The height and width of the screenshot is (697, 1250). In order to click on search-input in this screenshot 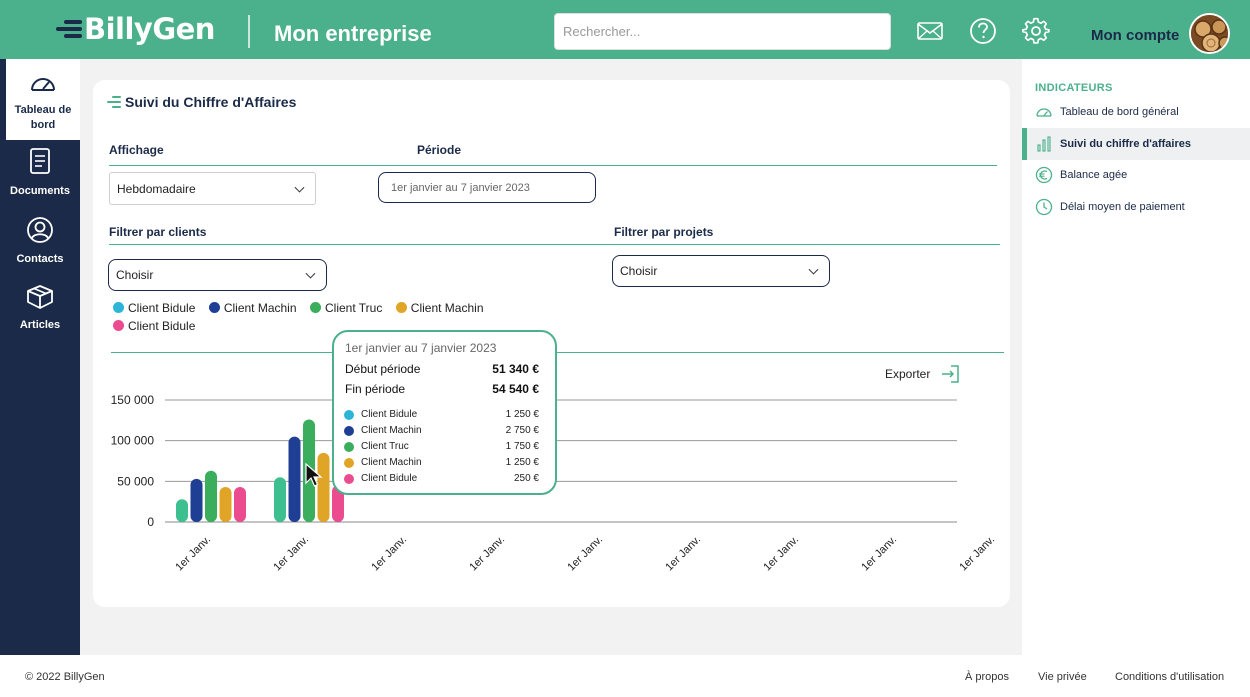, I will do `click(722, 31)`.